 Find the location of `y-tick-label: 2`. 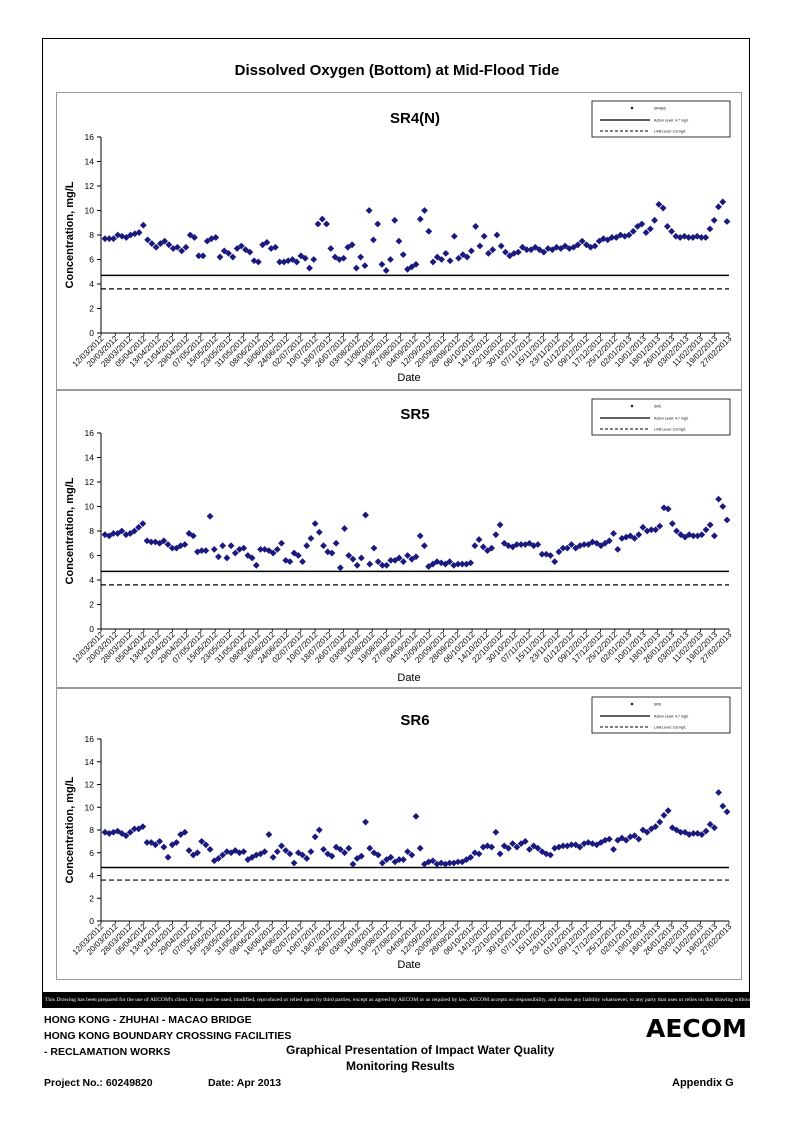

y-tick-label: 2 is located at coordinates (91, 898).